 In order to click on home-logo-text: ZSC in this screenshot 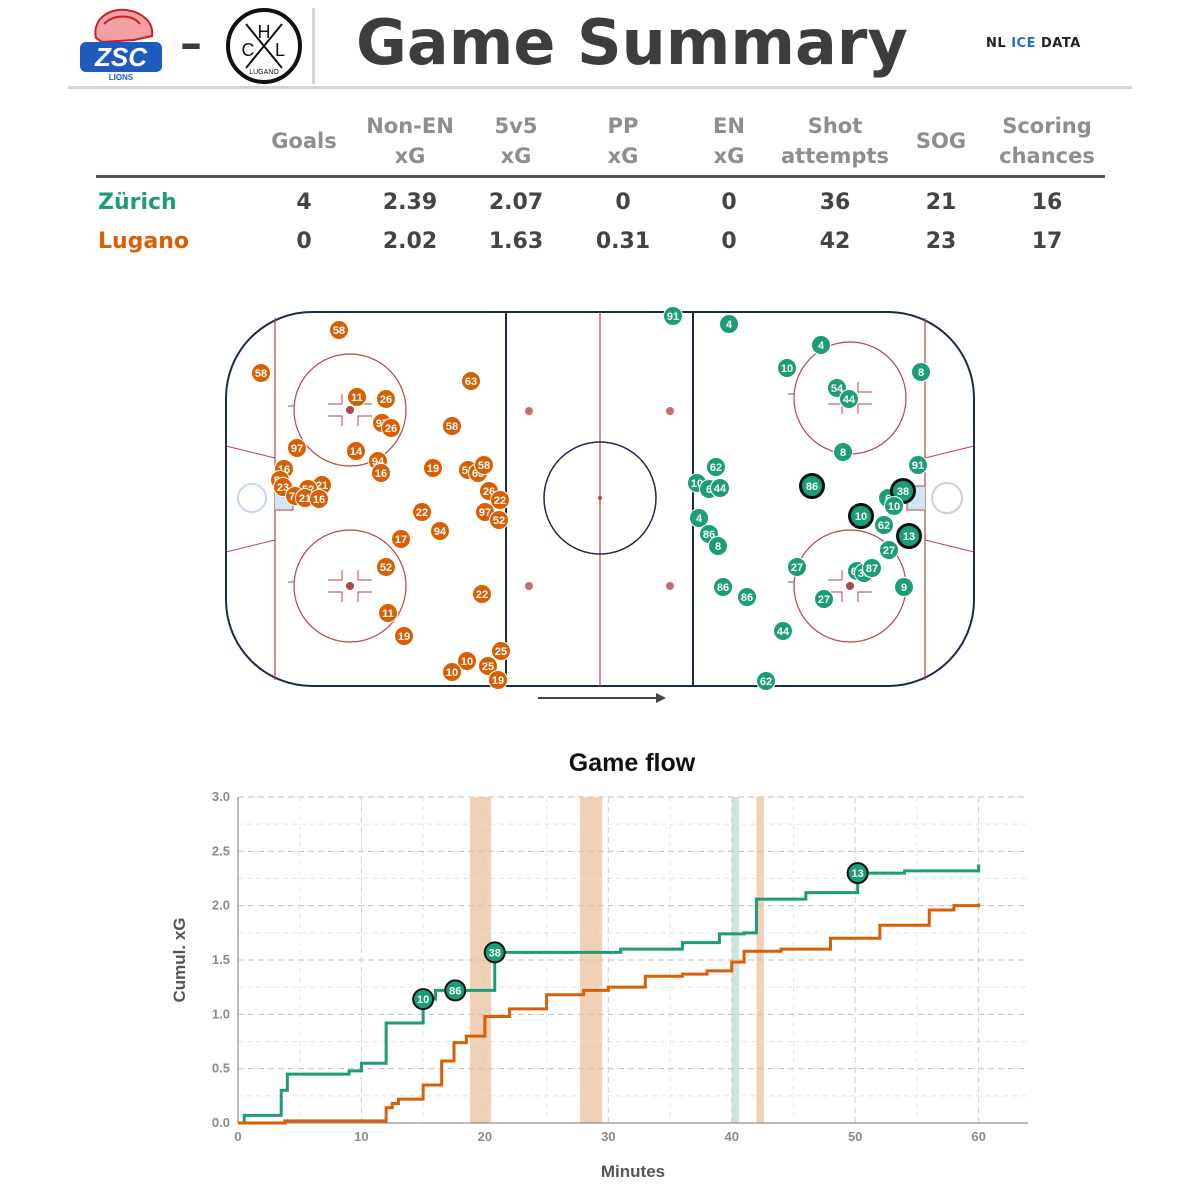, I will do `click(121, 57)`.